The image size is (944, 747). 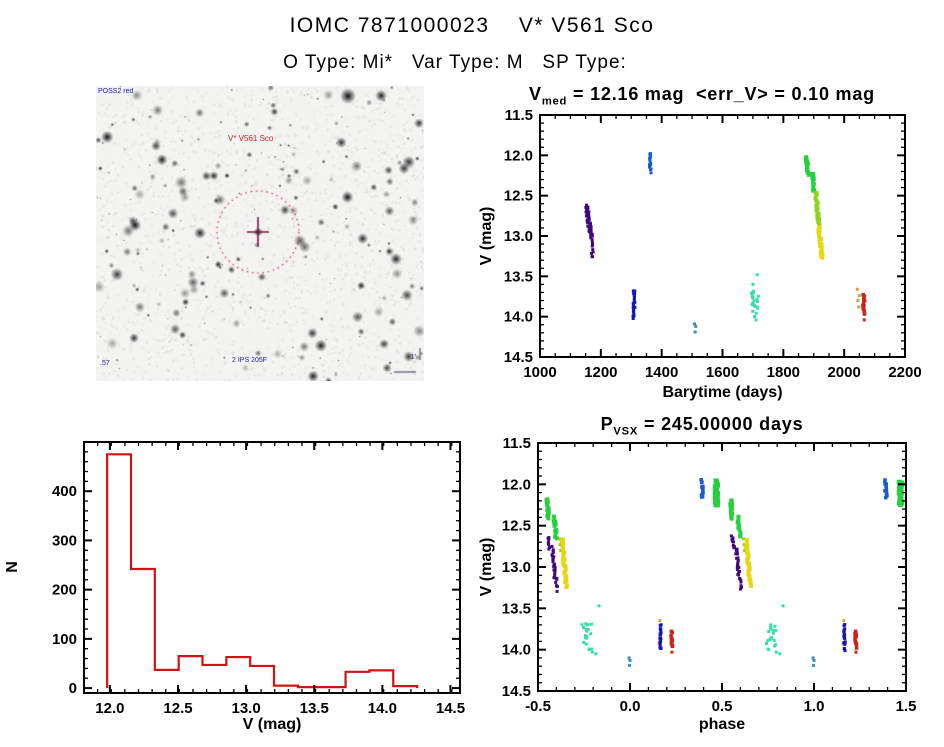 I want to click on svg-text: 1000, so click(x=539, y=372).